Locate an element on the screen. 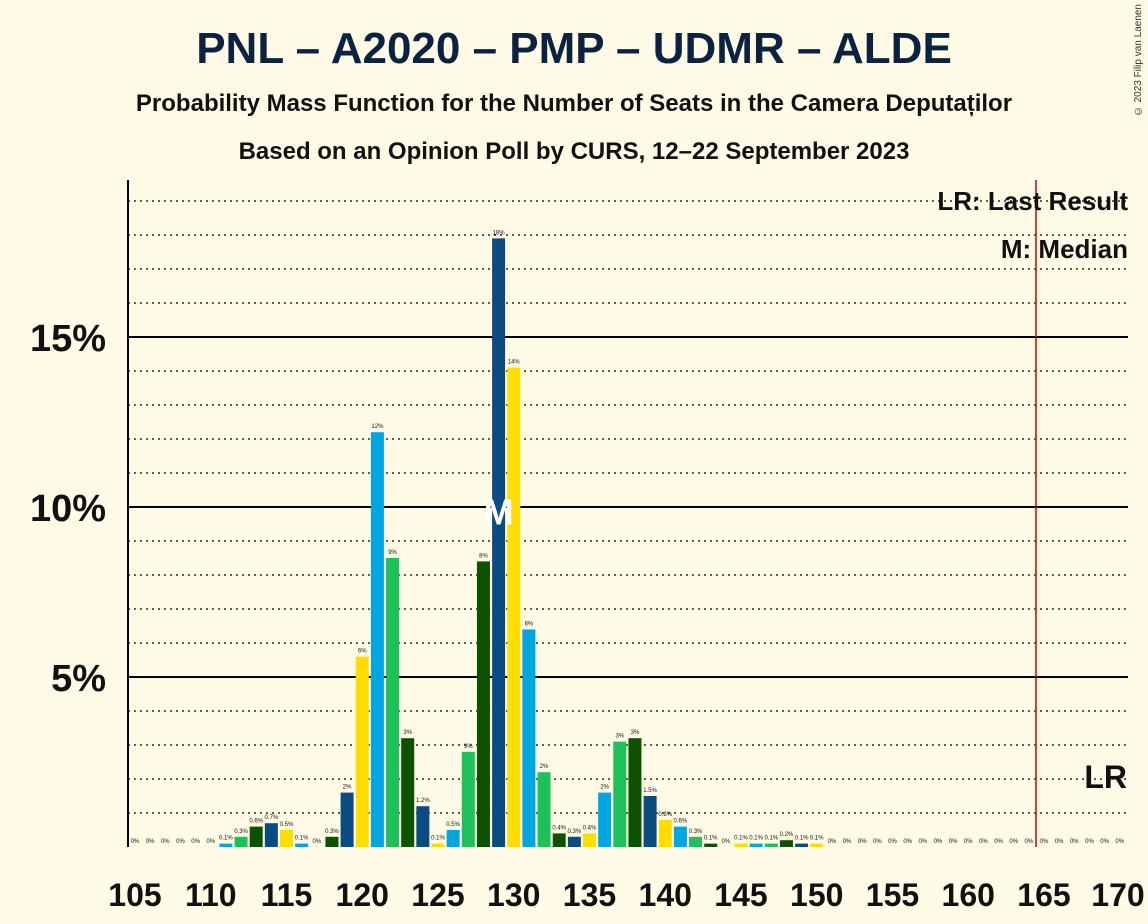  bar-value-label: 14% is located at coordinates (514, 363).